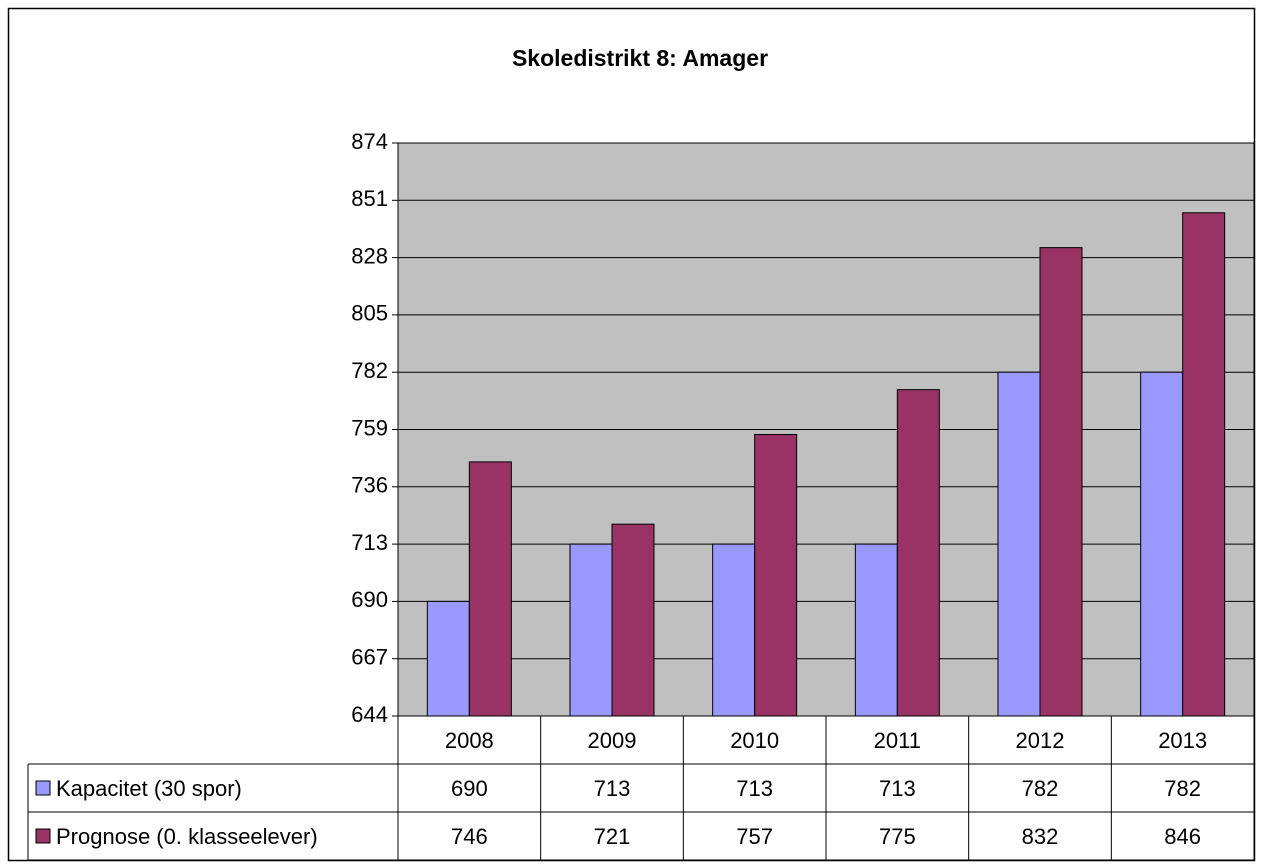 This screenshot has width=1261, height=868. What do you see at coordinates (369, 313) in the screenshot?
I see `y-tick-label: 805` at bounding box center [369, 313].